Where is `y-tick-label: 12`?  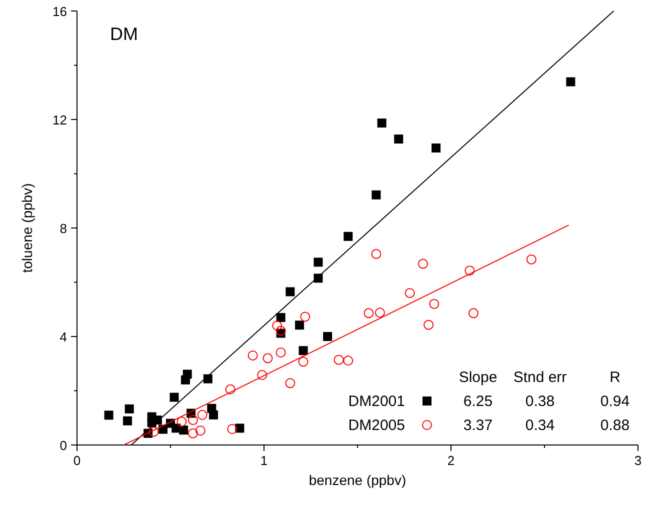
y-tick-label: 12 is located at coordinates (59, 120).